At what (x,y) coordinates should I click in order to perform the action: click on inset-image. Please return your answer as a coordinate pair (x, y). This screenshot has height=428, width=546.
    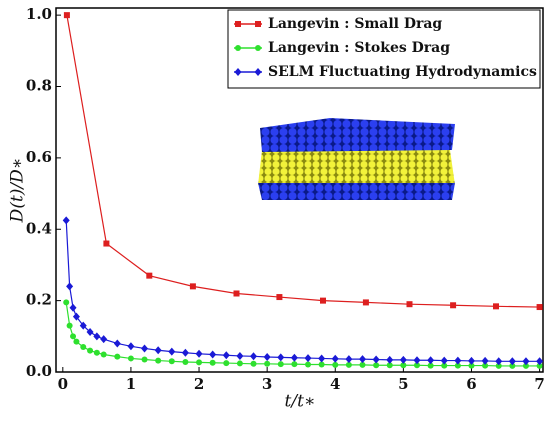
    Looking at the image, I should click on (356, 159).